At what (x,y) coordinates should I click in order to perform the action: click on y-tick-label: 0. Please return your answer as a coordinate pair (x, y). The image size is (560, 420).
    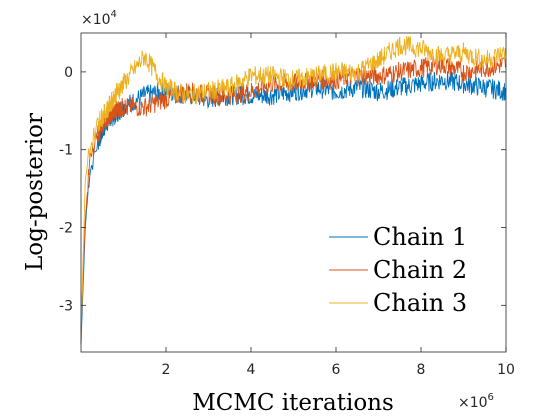
    Looking at the image, I should click on (68, 73).